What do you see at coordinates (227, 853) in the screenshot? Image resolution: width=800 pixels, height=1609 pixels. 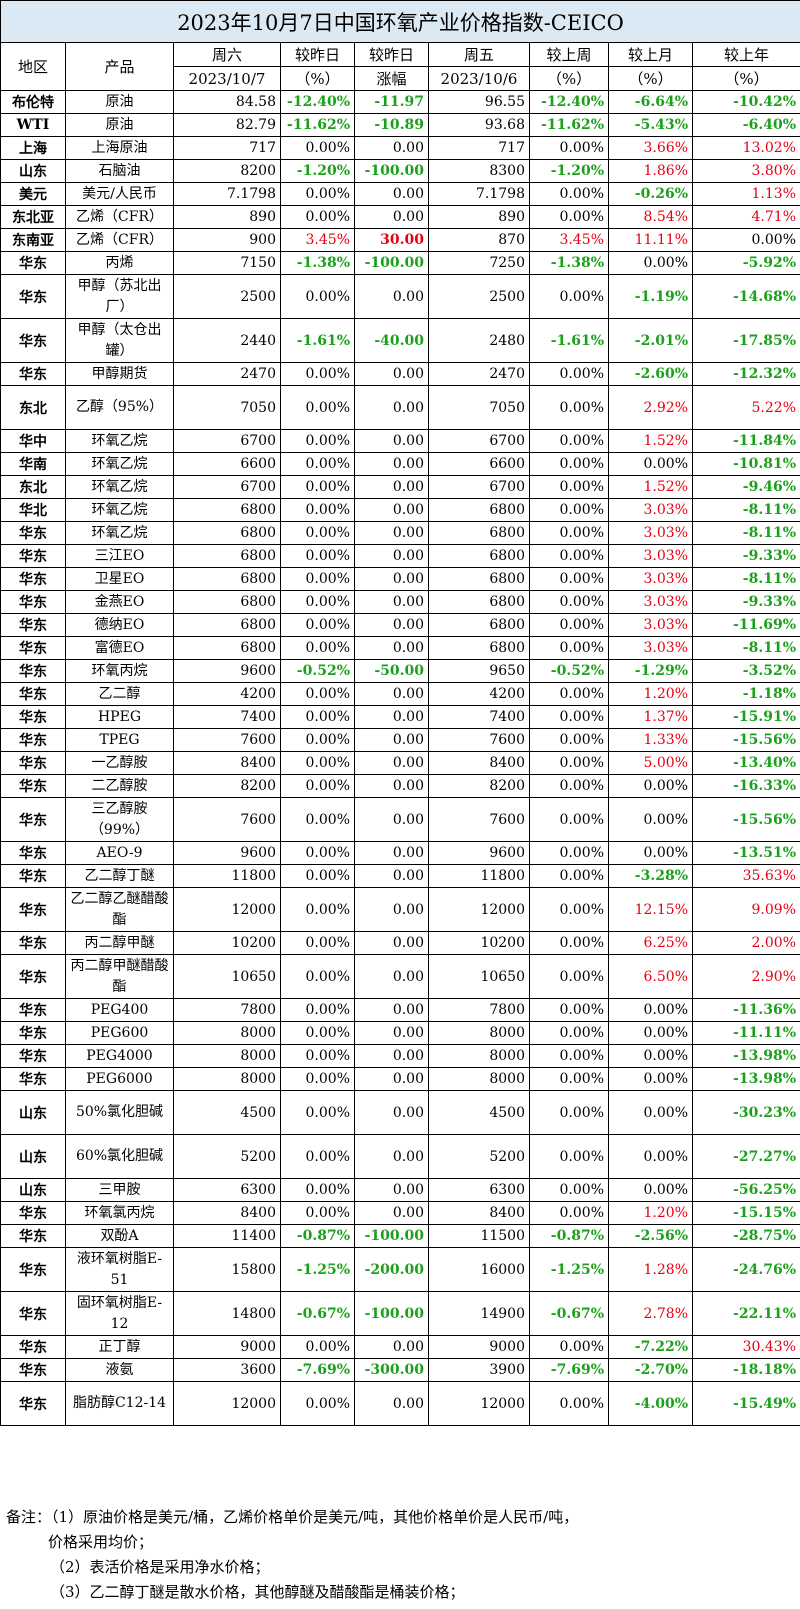 I see `saturday-price-cell: 9600` at bounding box center [227, 853].